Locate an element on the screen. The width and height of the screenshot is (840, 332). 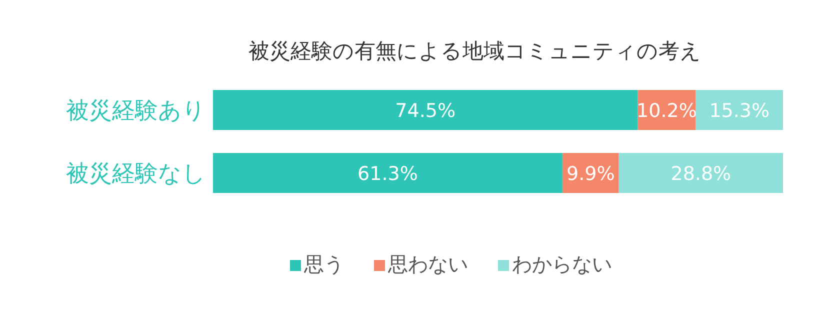
y-tick-label: 被災経験あり is located at coordinates (136, 111).